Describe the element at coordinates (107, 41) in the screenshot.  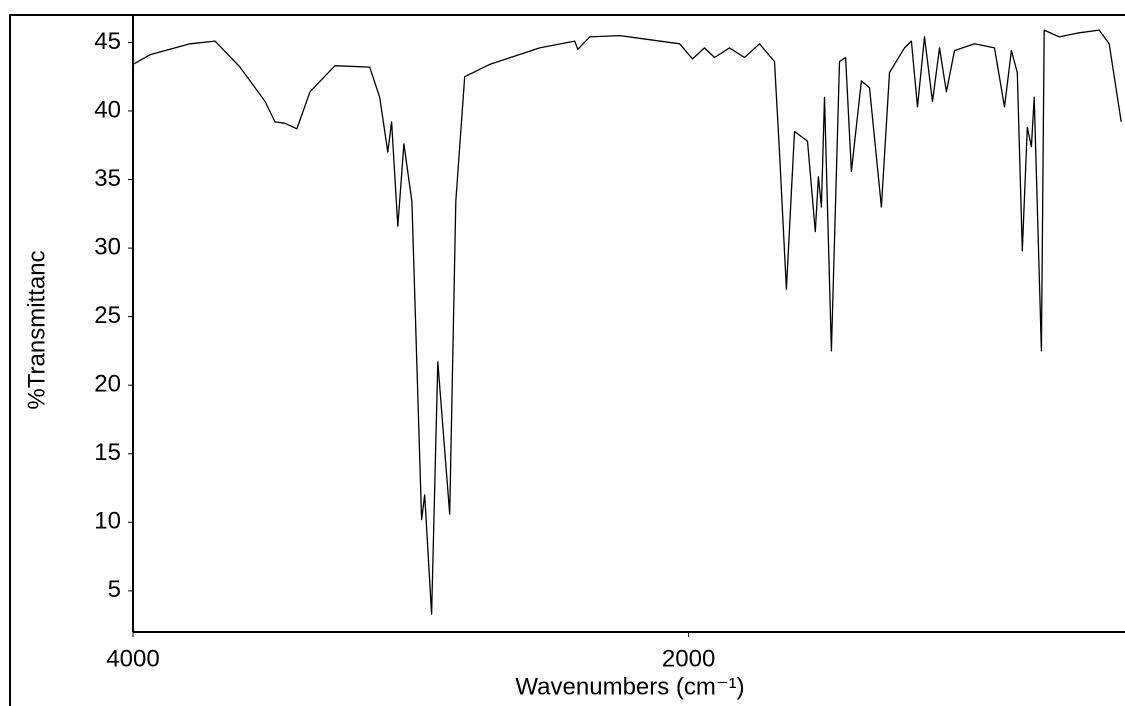
I see `y-tick-label: 45` at that location.